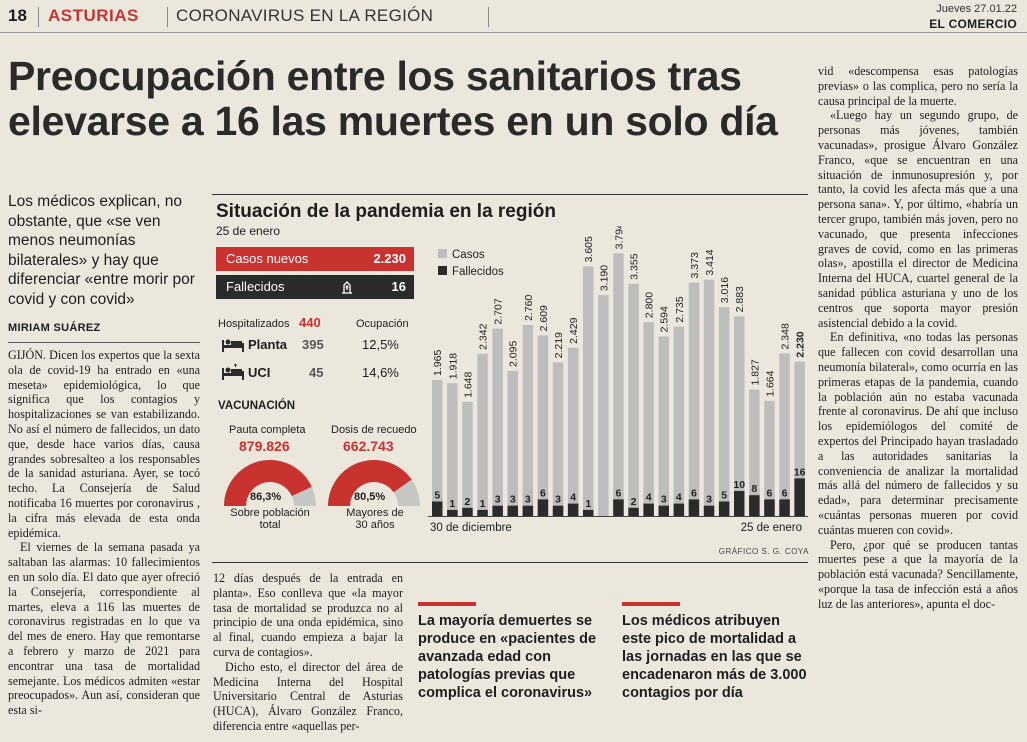  What do you see at coordinates (270, 525) in the screenshot?
I see `gauge-1-caption-line: total` at bounding box center [270, 525].